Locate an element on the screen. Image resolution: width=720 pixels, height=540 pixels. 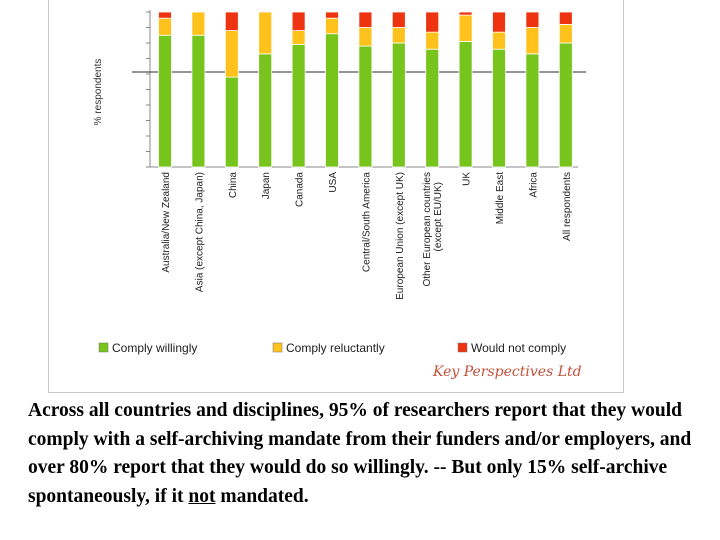
category-label: Other European countries(except EU/UK) is located at coordinates (433, 229).